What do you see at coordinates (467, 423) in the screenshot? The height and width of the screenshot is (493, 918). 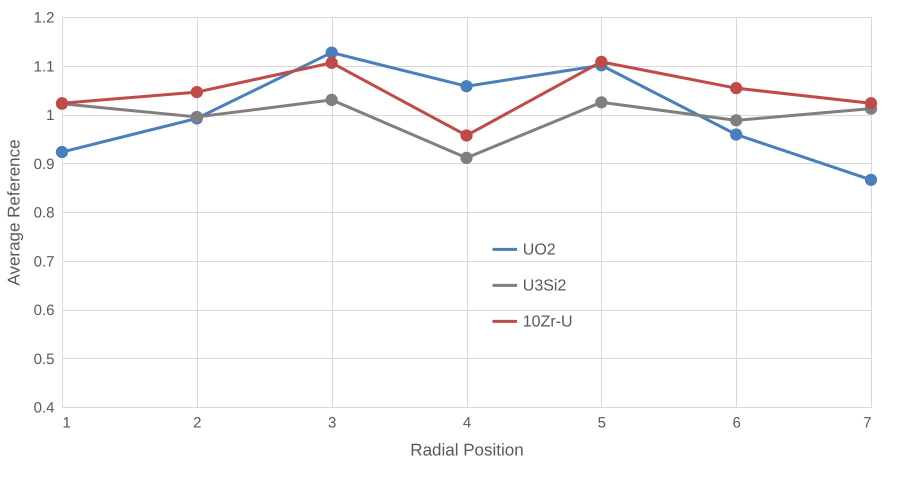 I see `x-tick-label: 4` at bounding box center [467, 423].